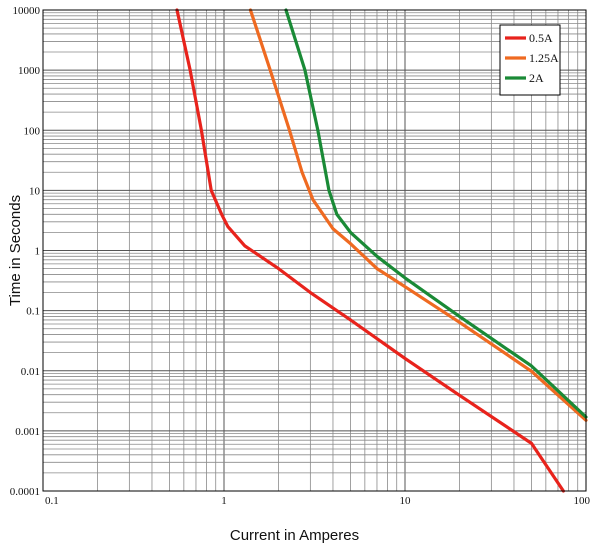 This screenshot has height=546, width=592. Describe the element at coordinates (30, 372) in the screenshot. I see `y-tick-label: 0.01` at that location.